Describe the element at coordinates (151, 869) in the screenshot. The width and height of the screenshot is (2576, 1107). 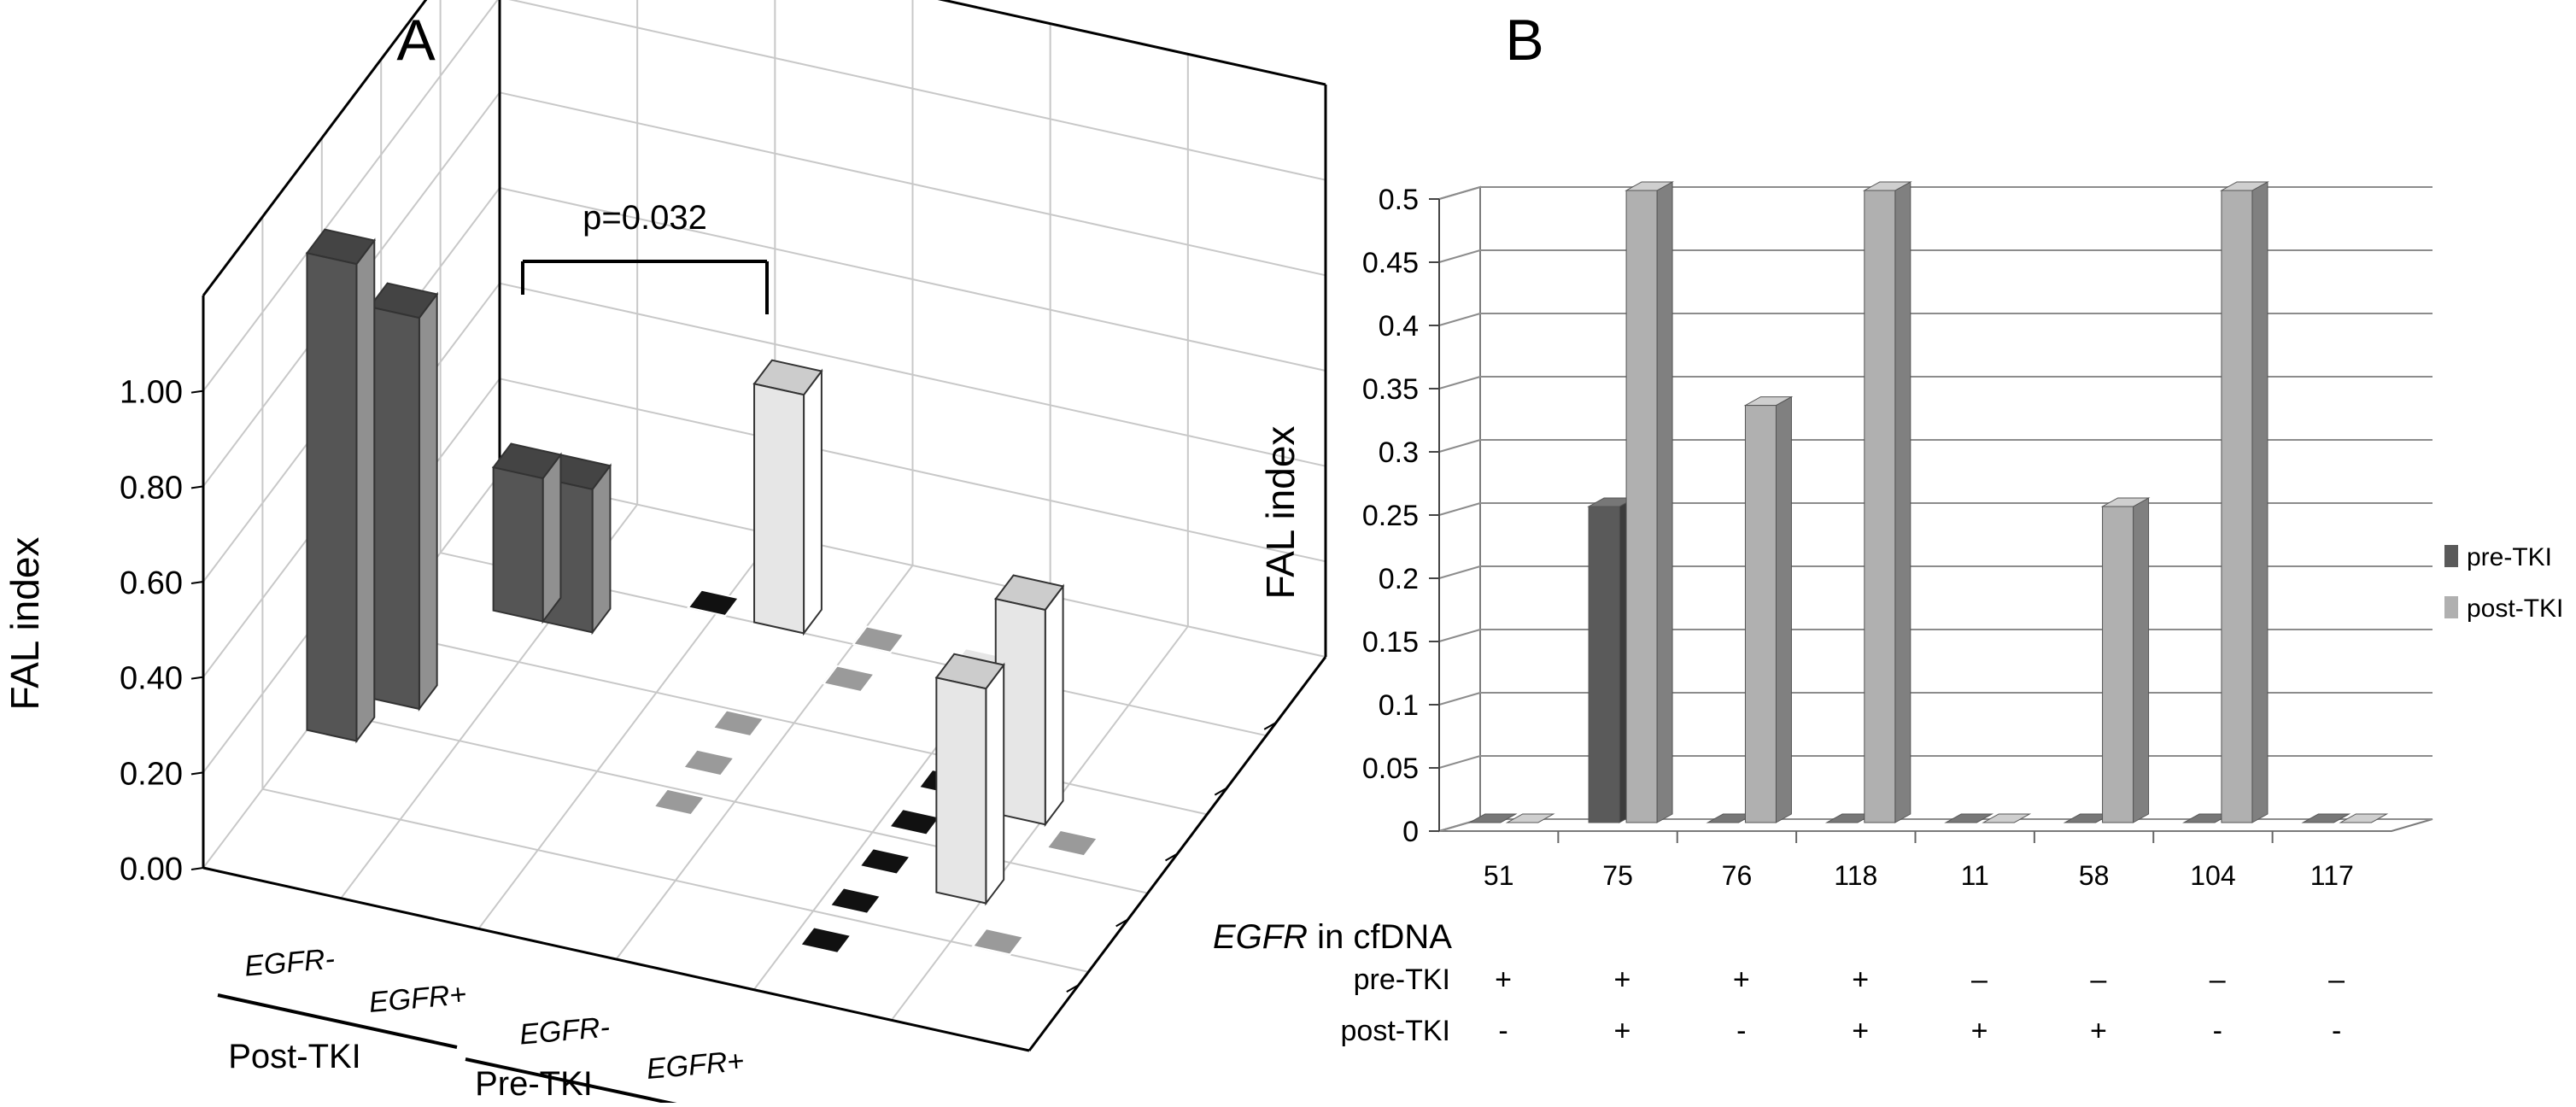
I see `y-tick-label: 0.00` at that location.